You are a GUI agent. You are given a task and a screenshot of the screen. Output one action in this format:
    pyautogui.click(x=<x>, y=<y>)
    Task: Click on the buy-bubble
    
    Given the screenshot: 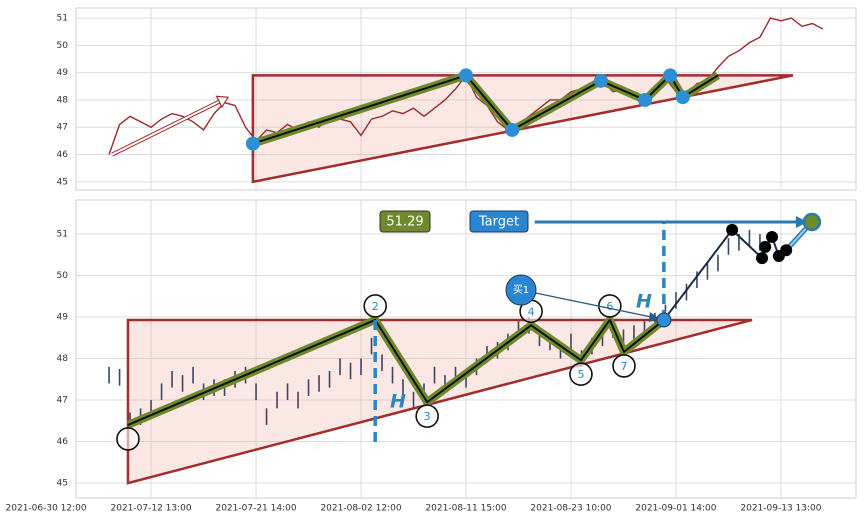 What is the action you would take?
    pyautogui.click(x=521, y=290)
    